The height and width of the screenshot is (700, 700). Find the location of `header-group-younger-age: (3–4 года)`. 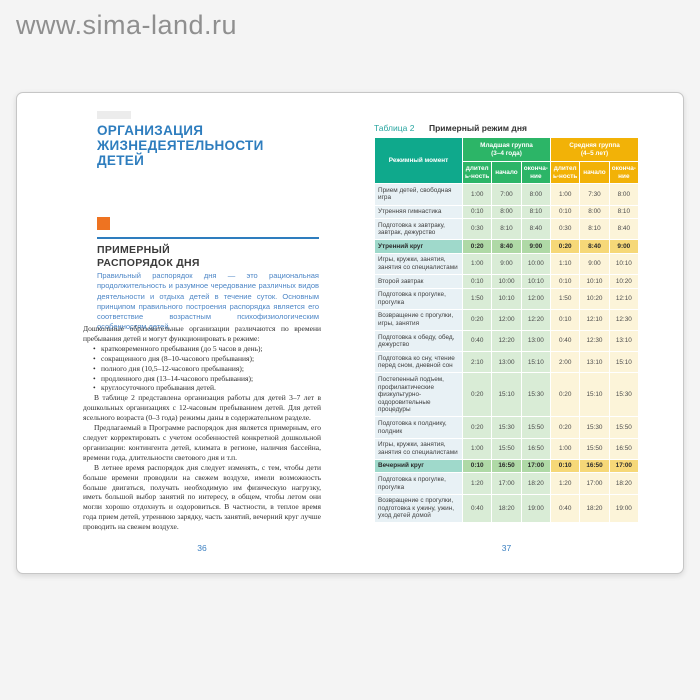

header-group-younger-age: (3–4 года) is located at coordinates (506, 153).